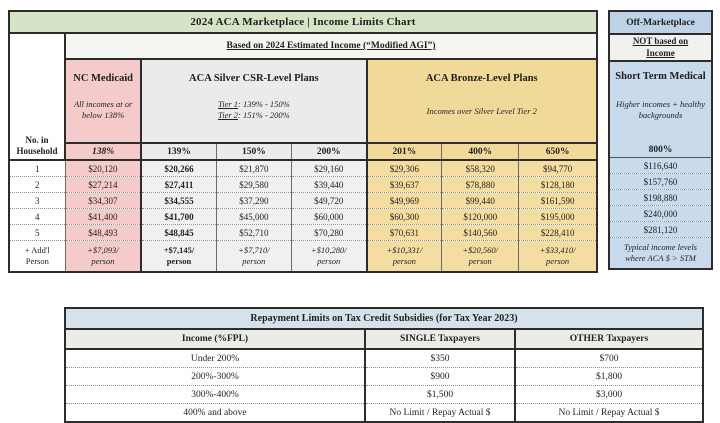  What do you see at coordinates (660, 76) in the screenshot?
I see `short-term-medical-name: Short Term Medical` at bounding box center [660, 76].